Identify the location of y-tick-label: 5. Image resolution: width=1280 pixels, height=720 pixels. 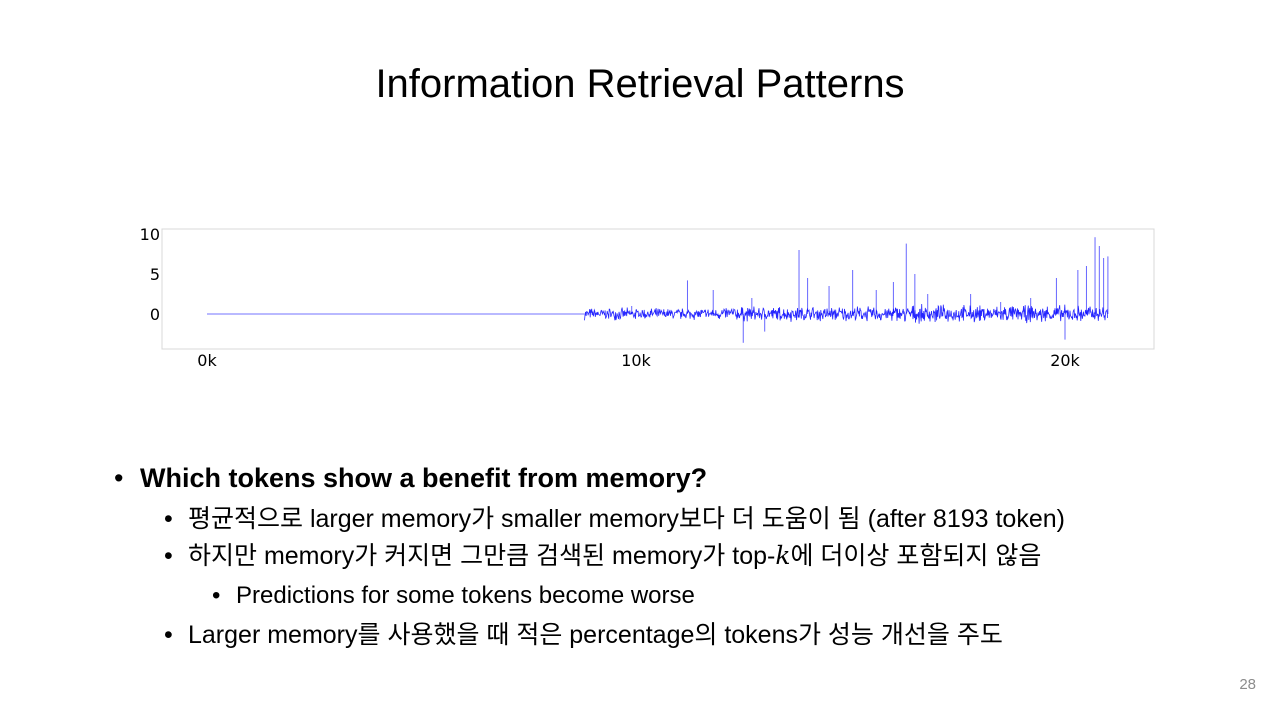
(155, 274).